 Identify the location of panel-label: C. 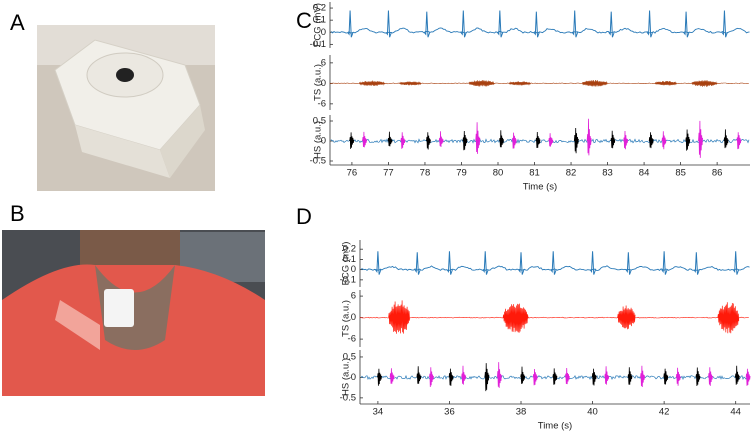
(304, 20).